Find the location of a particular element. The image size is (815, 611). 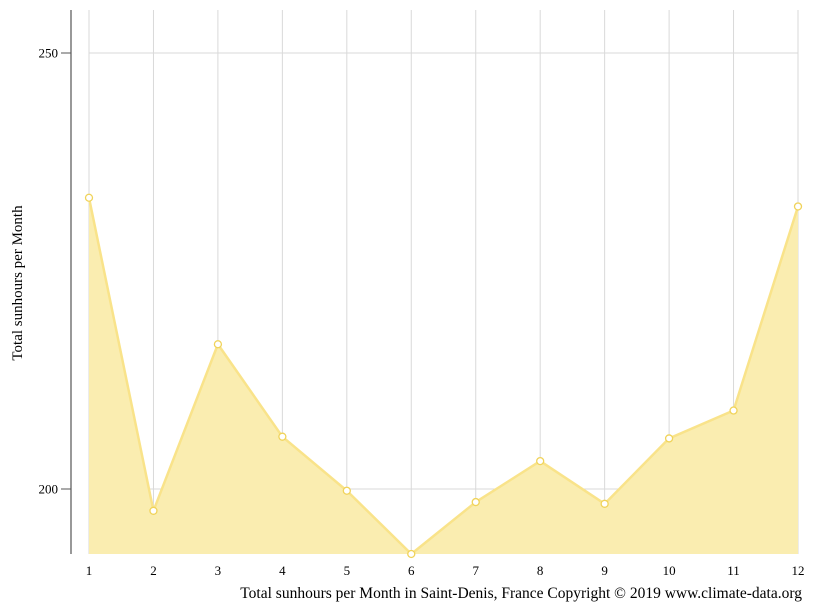

x-tick-label-12: 12 is located at coordinates (798, 570).